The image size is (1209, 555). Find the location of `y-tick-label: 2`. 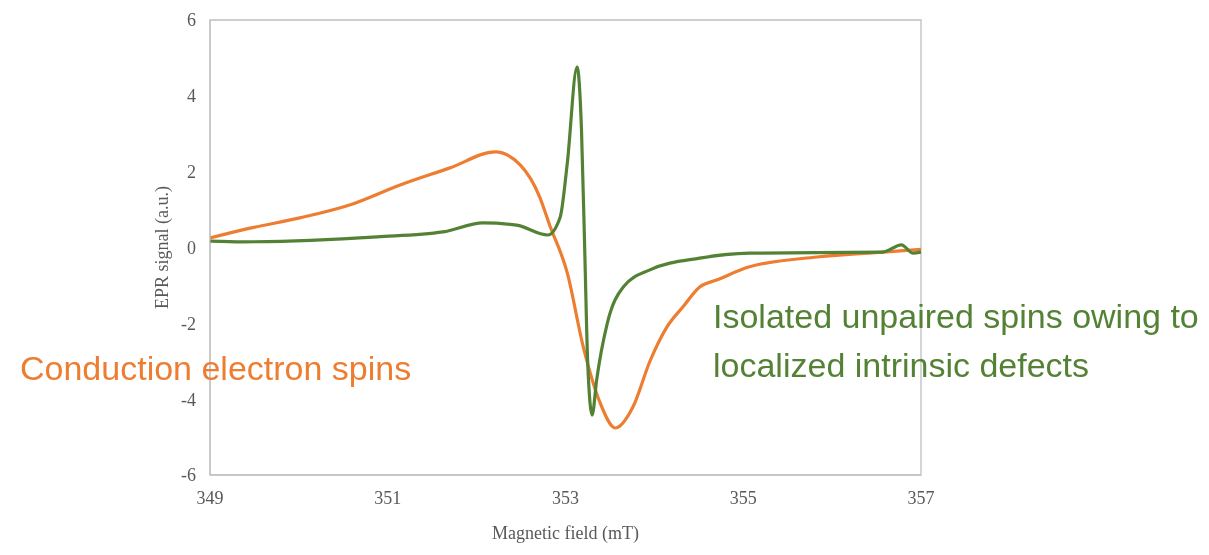

y-tick-label: 2 is located at coordinates (191, 172).